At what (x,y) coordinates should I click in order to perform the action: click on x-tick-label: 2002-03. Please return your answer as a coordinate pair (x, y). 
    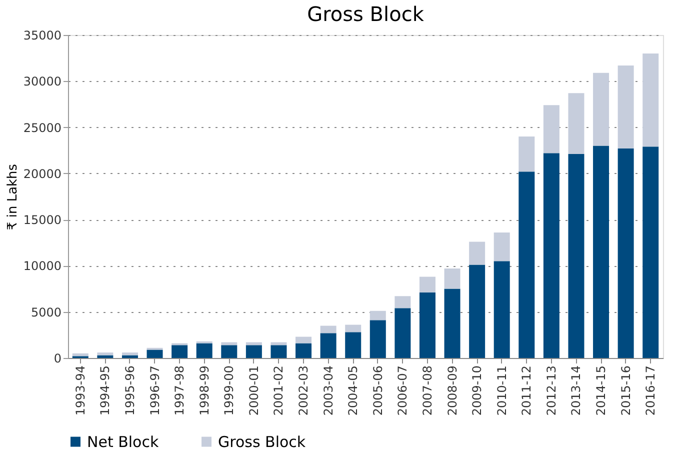
    Looking at the image, I should click on (303, 391).